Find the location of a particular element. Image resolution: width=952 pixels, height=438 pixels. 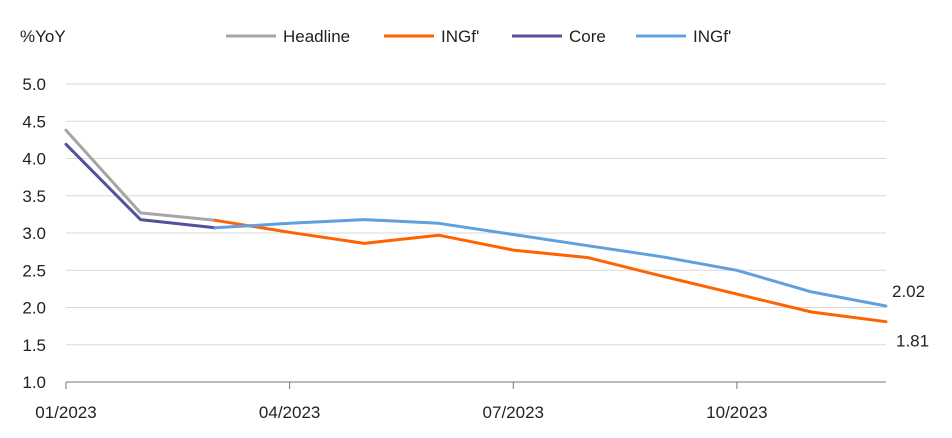

y-axis: 1.0 1.5 2.0 2.5 3.0 3.5 4.0 4.5 5.0 is located at coordinates (34, 233).